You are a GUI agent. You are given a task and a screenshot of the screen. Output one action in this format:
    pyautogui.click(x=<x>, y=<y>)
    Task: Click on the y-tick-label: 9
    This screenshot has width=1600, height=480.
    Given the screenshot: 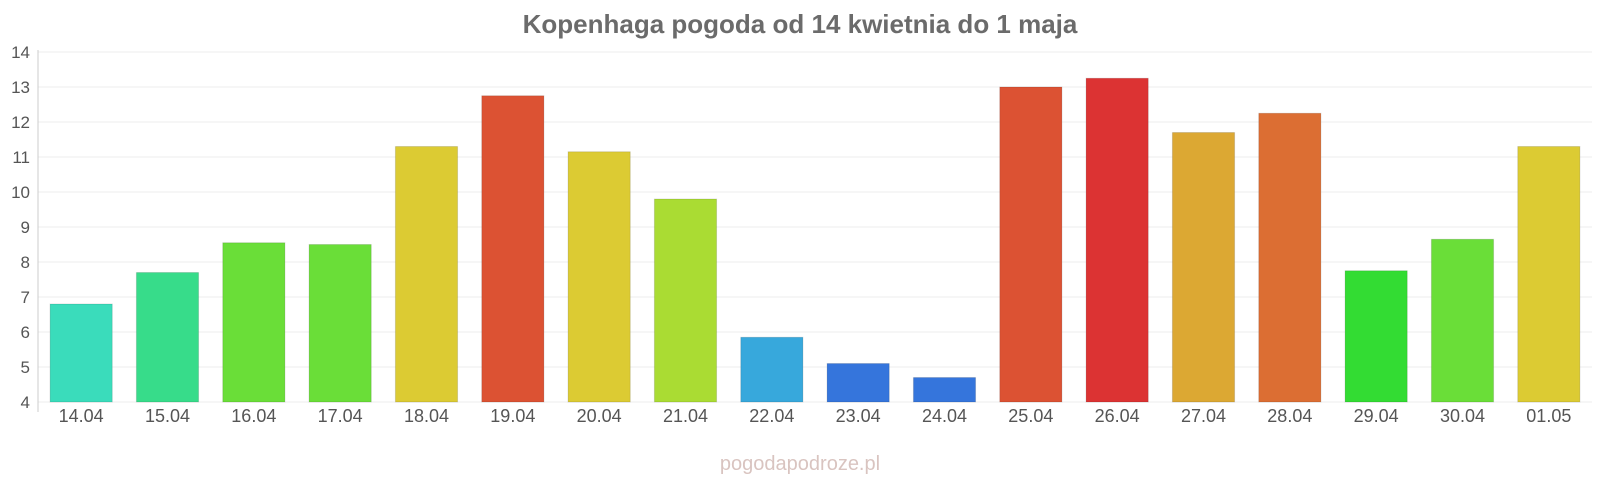 What is the action you would take?
    pyautogui.click(x=25, y=227)
    